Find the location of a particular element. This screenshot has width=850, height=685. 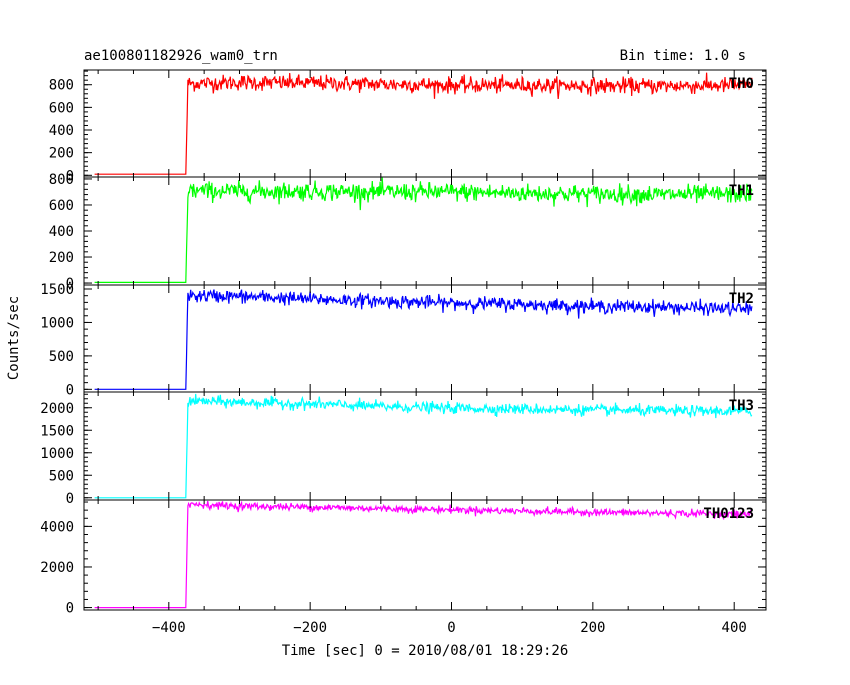

panel-th0123: 0 2000 4000 TH0123 is located at coordinates (403, 558).